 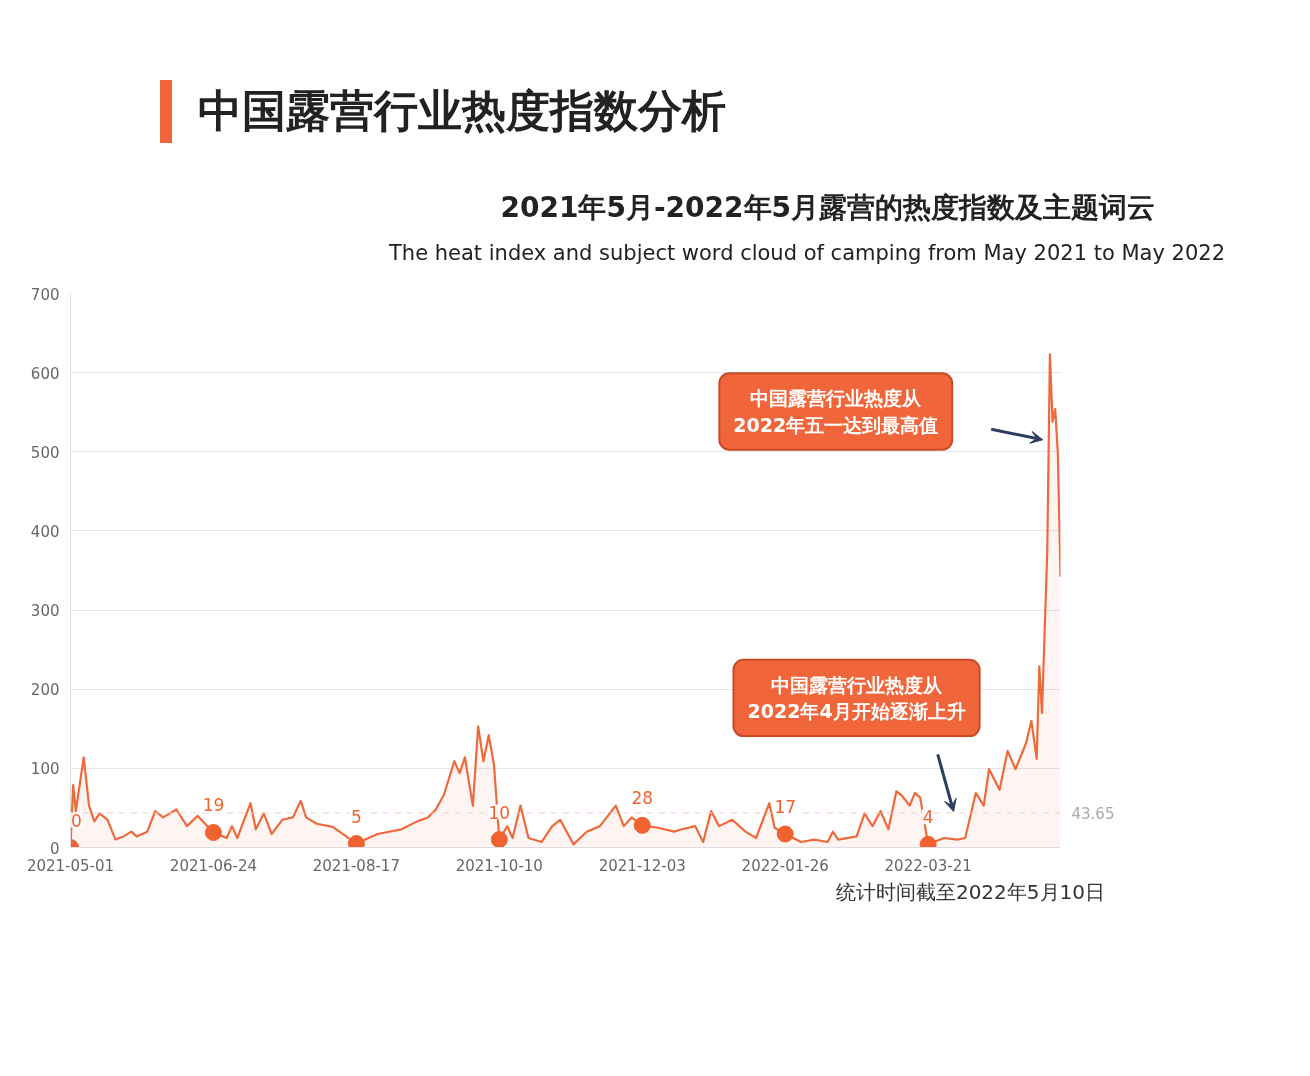 I want to click on data-label: 5, so click(x=356, y=816).